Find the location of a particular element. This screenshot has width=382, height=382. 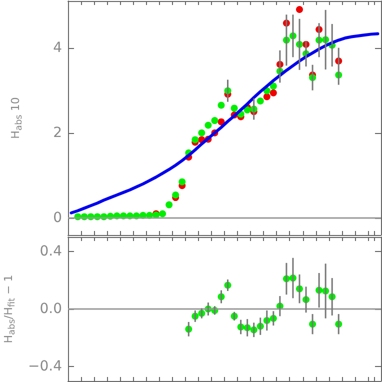

y-tick-label: 4 is located at coordinates (57, 48).